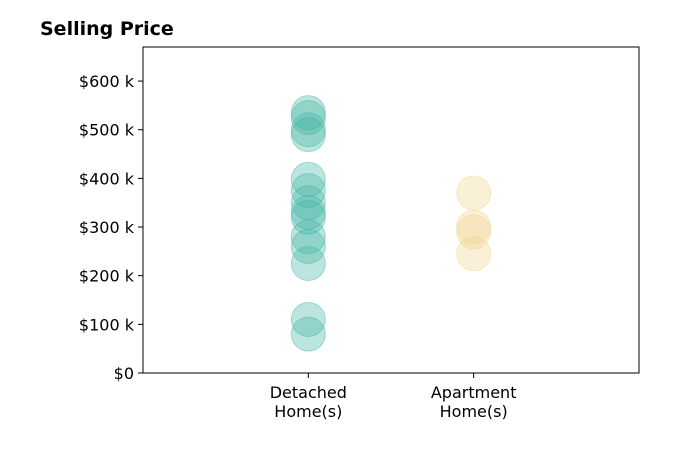 The width and height of the screenshot is (679, 462). I want to click on y-tick-label: $100 k, so click(107, 324).